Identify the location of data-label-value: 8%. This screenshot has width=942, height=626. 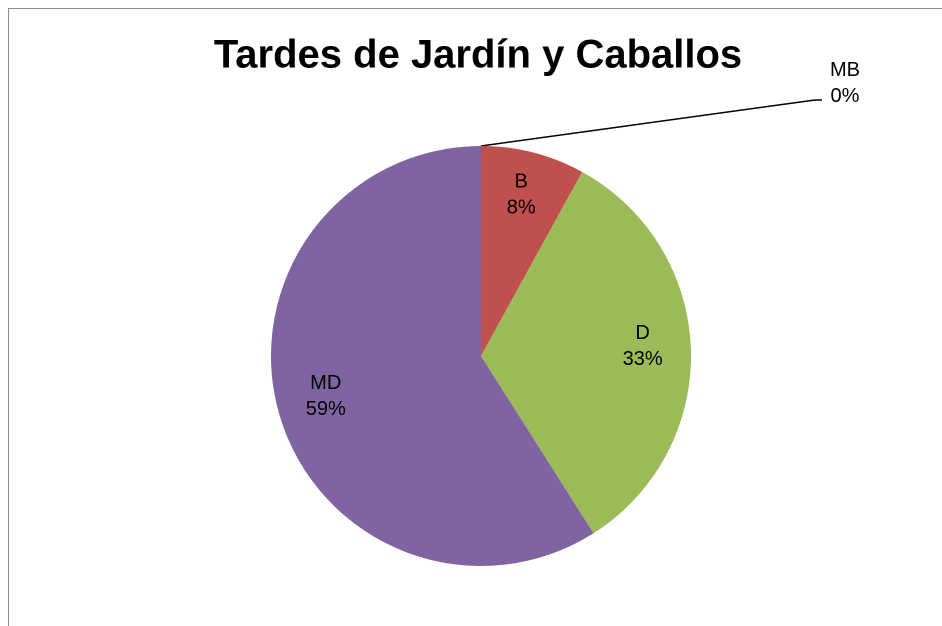
(521, 207).